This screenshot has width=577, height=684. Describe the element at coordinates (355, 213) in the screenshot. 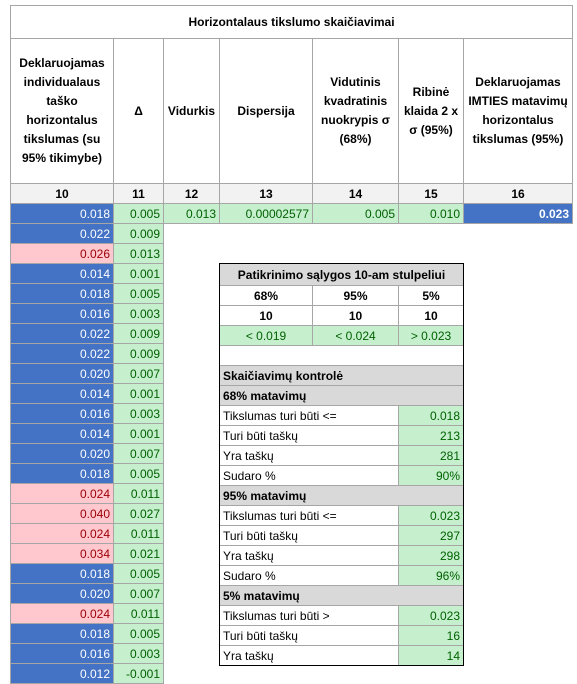

I see `summary-cell: 0.005` at that location.